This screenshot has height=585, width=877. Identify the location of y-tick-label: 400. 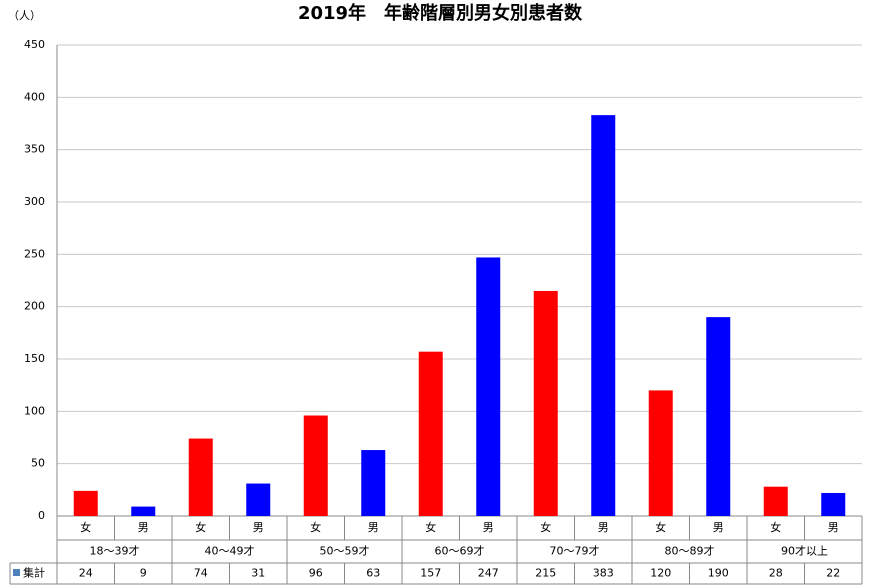
(34, 96).